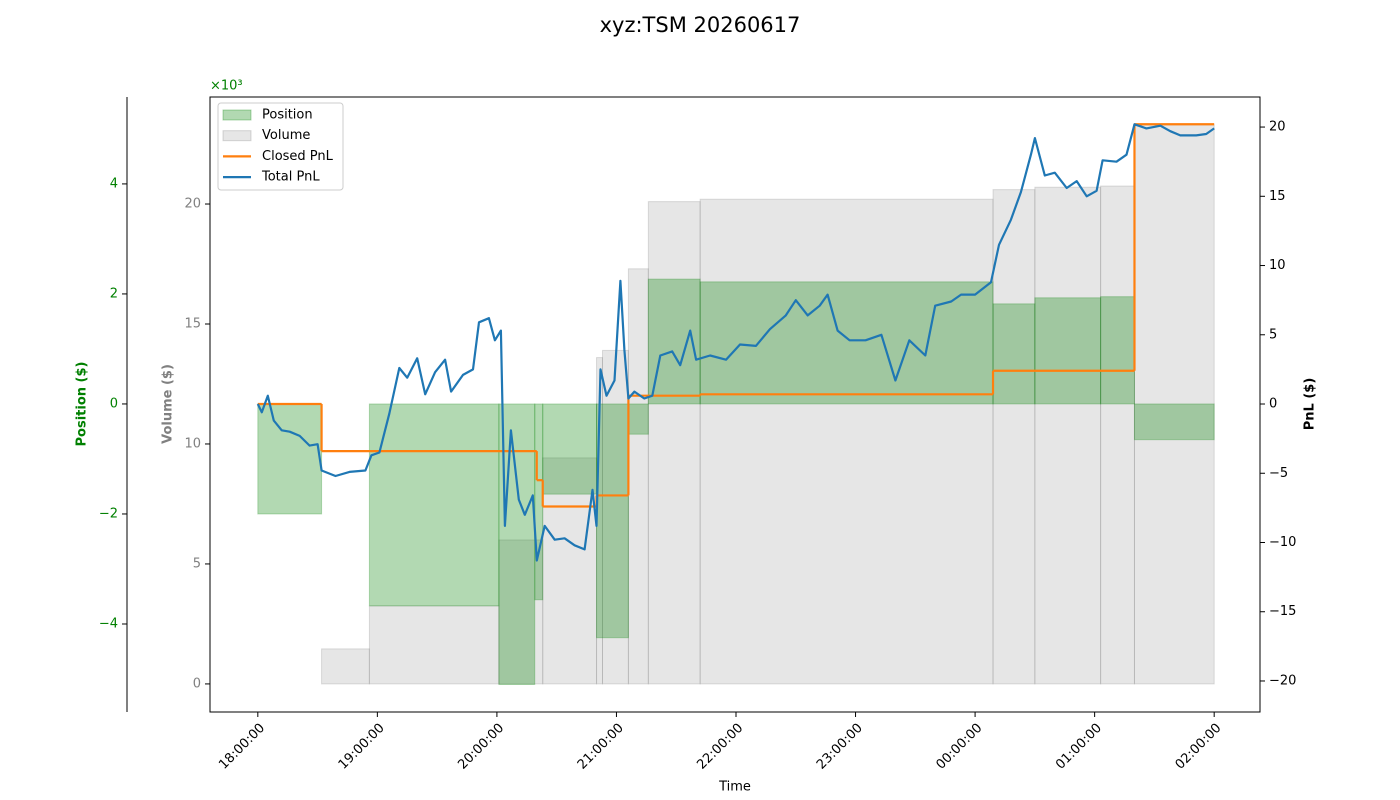  What do you see at coordinates (280, 146) in the screenshot?
I see `legend-box` at bounding box center [280, 146].